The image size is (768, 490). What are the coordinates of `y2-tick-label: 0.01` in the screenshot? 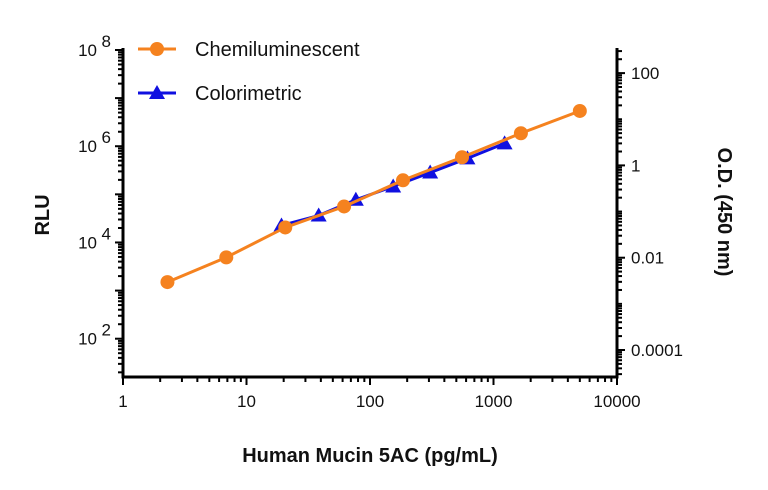 It's located at (647, 258).